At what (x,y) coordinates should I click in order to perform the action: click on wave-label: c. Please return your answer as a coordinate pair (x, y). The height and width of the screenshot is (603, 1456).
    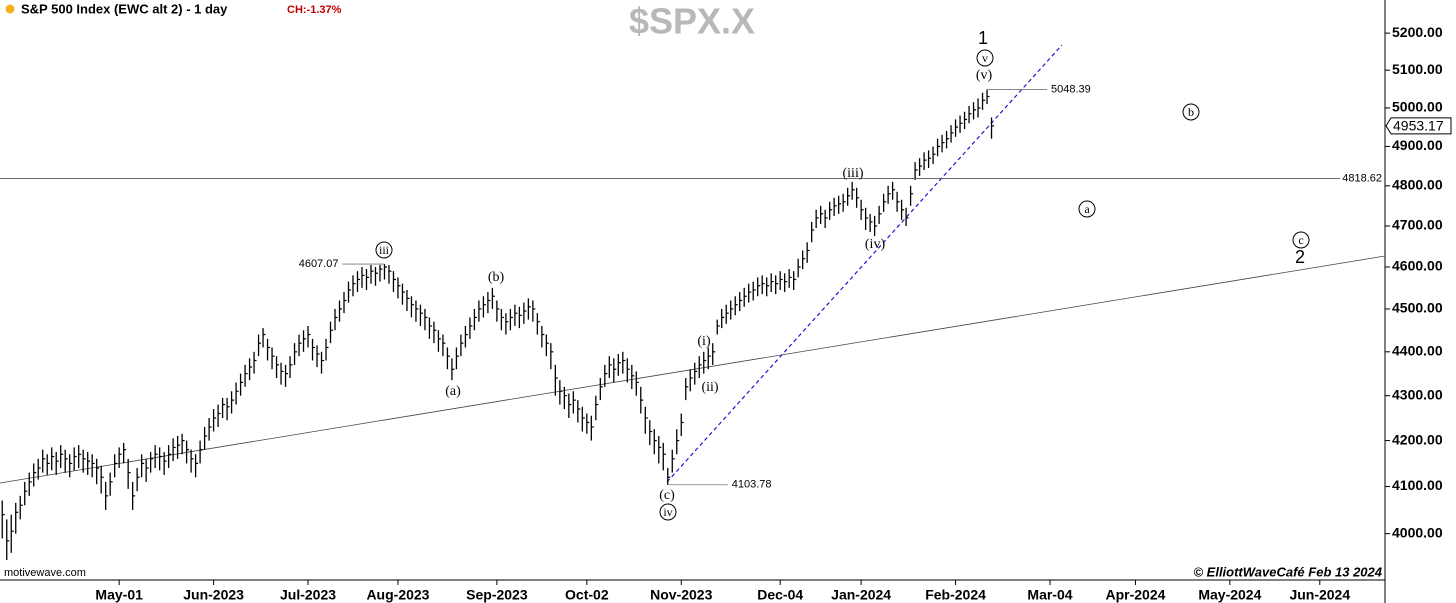
    Looking at the image, I should click on (1300, 240).